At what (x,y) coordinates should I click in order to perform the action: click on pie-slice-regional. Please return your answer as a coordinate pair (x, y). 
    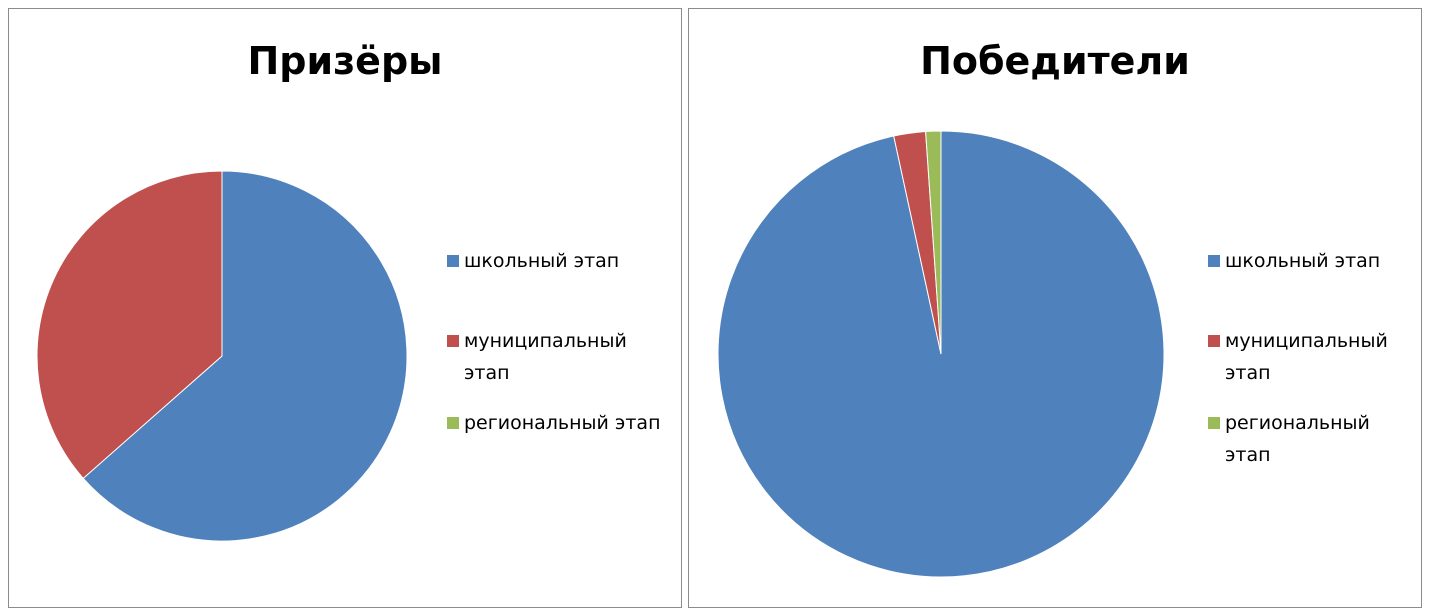
    Looking at the image, I should click on (933, 242).